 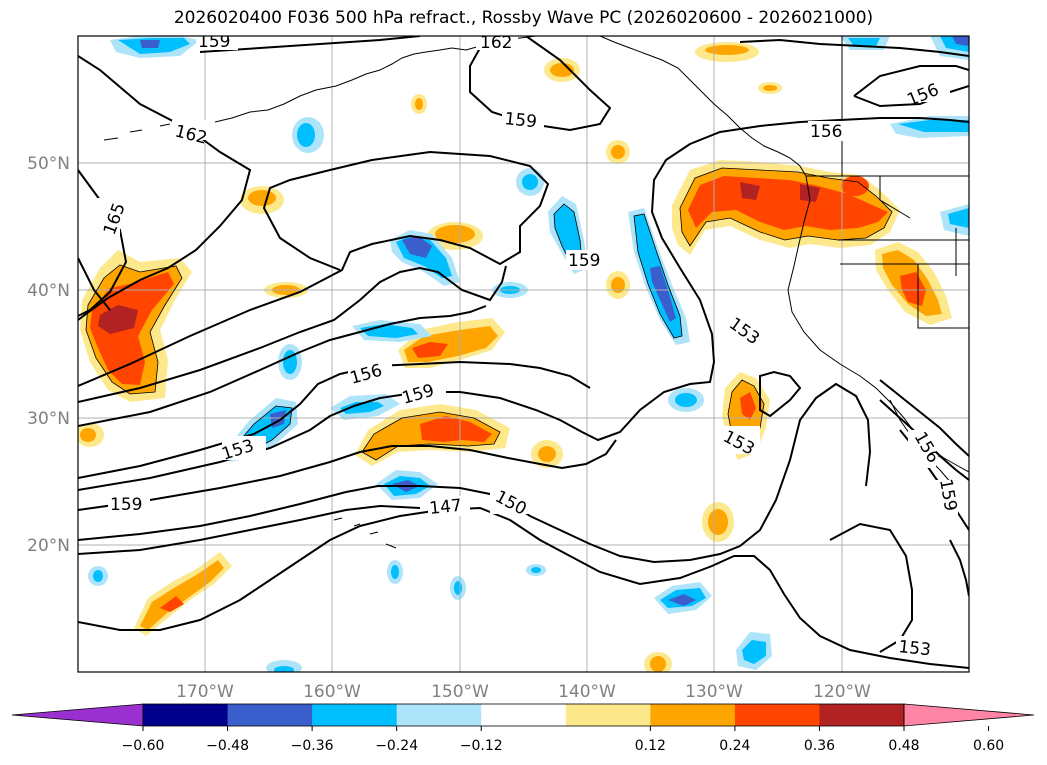 I want to click on colorbar-frame, so click(x=523, y=715).